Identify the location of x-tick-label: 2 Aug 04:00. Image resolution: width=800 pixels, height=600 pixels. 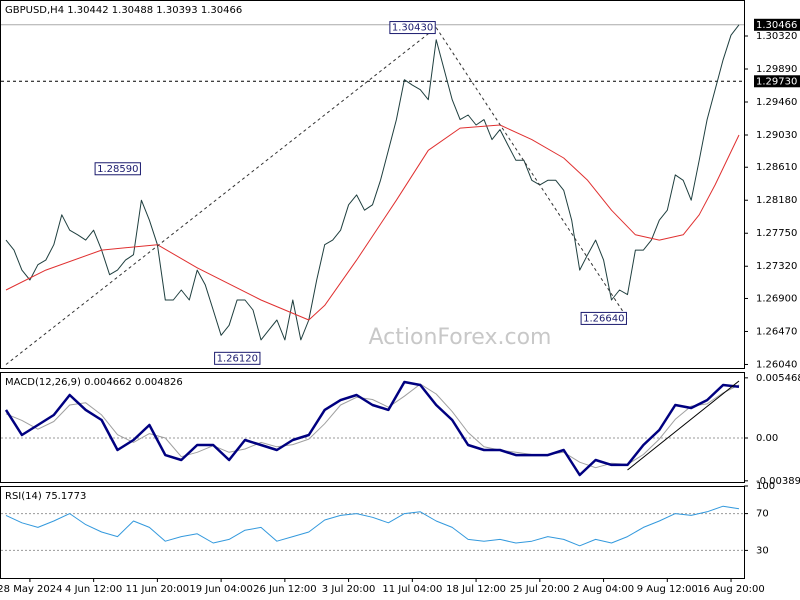
(603, 589).